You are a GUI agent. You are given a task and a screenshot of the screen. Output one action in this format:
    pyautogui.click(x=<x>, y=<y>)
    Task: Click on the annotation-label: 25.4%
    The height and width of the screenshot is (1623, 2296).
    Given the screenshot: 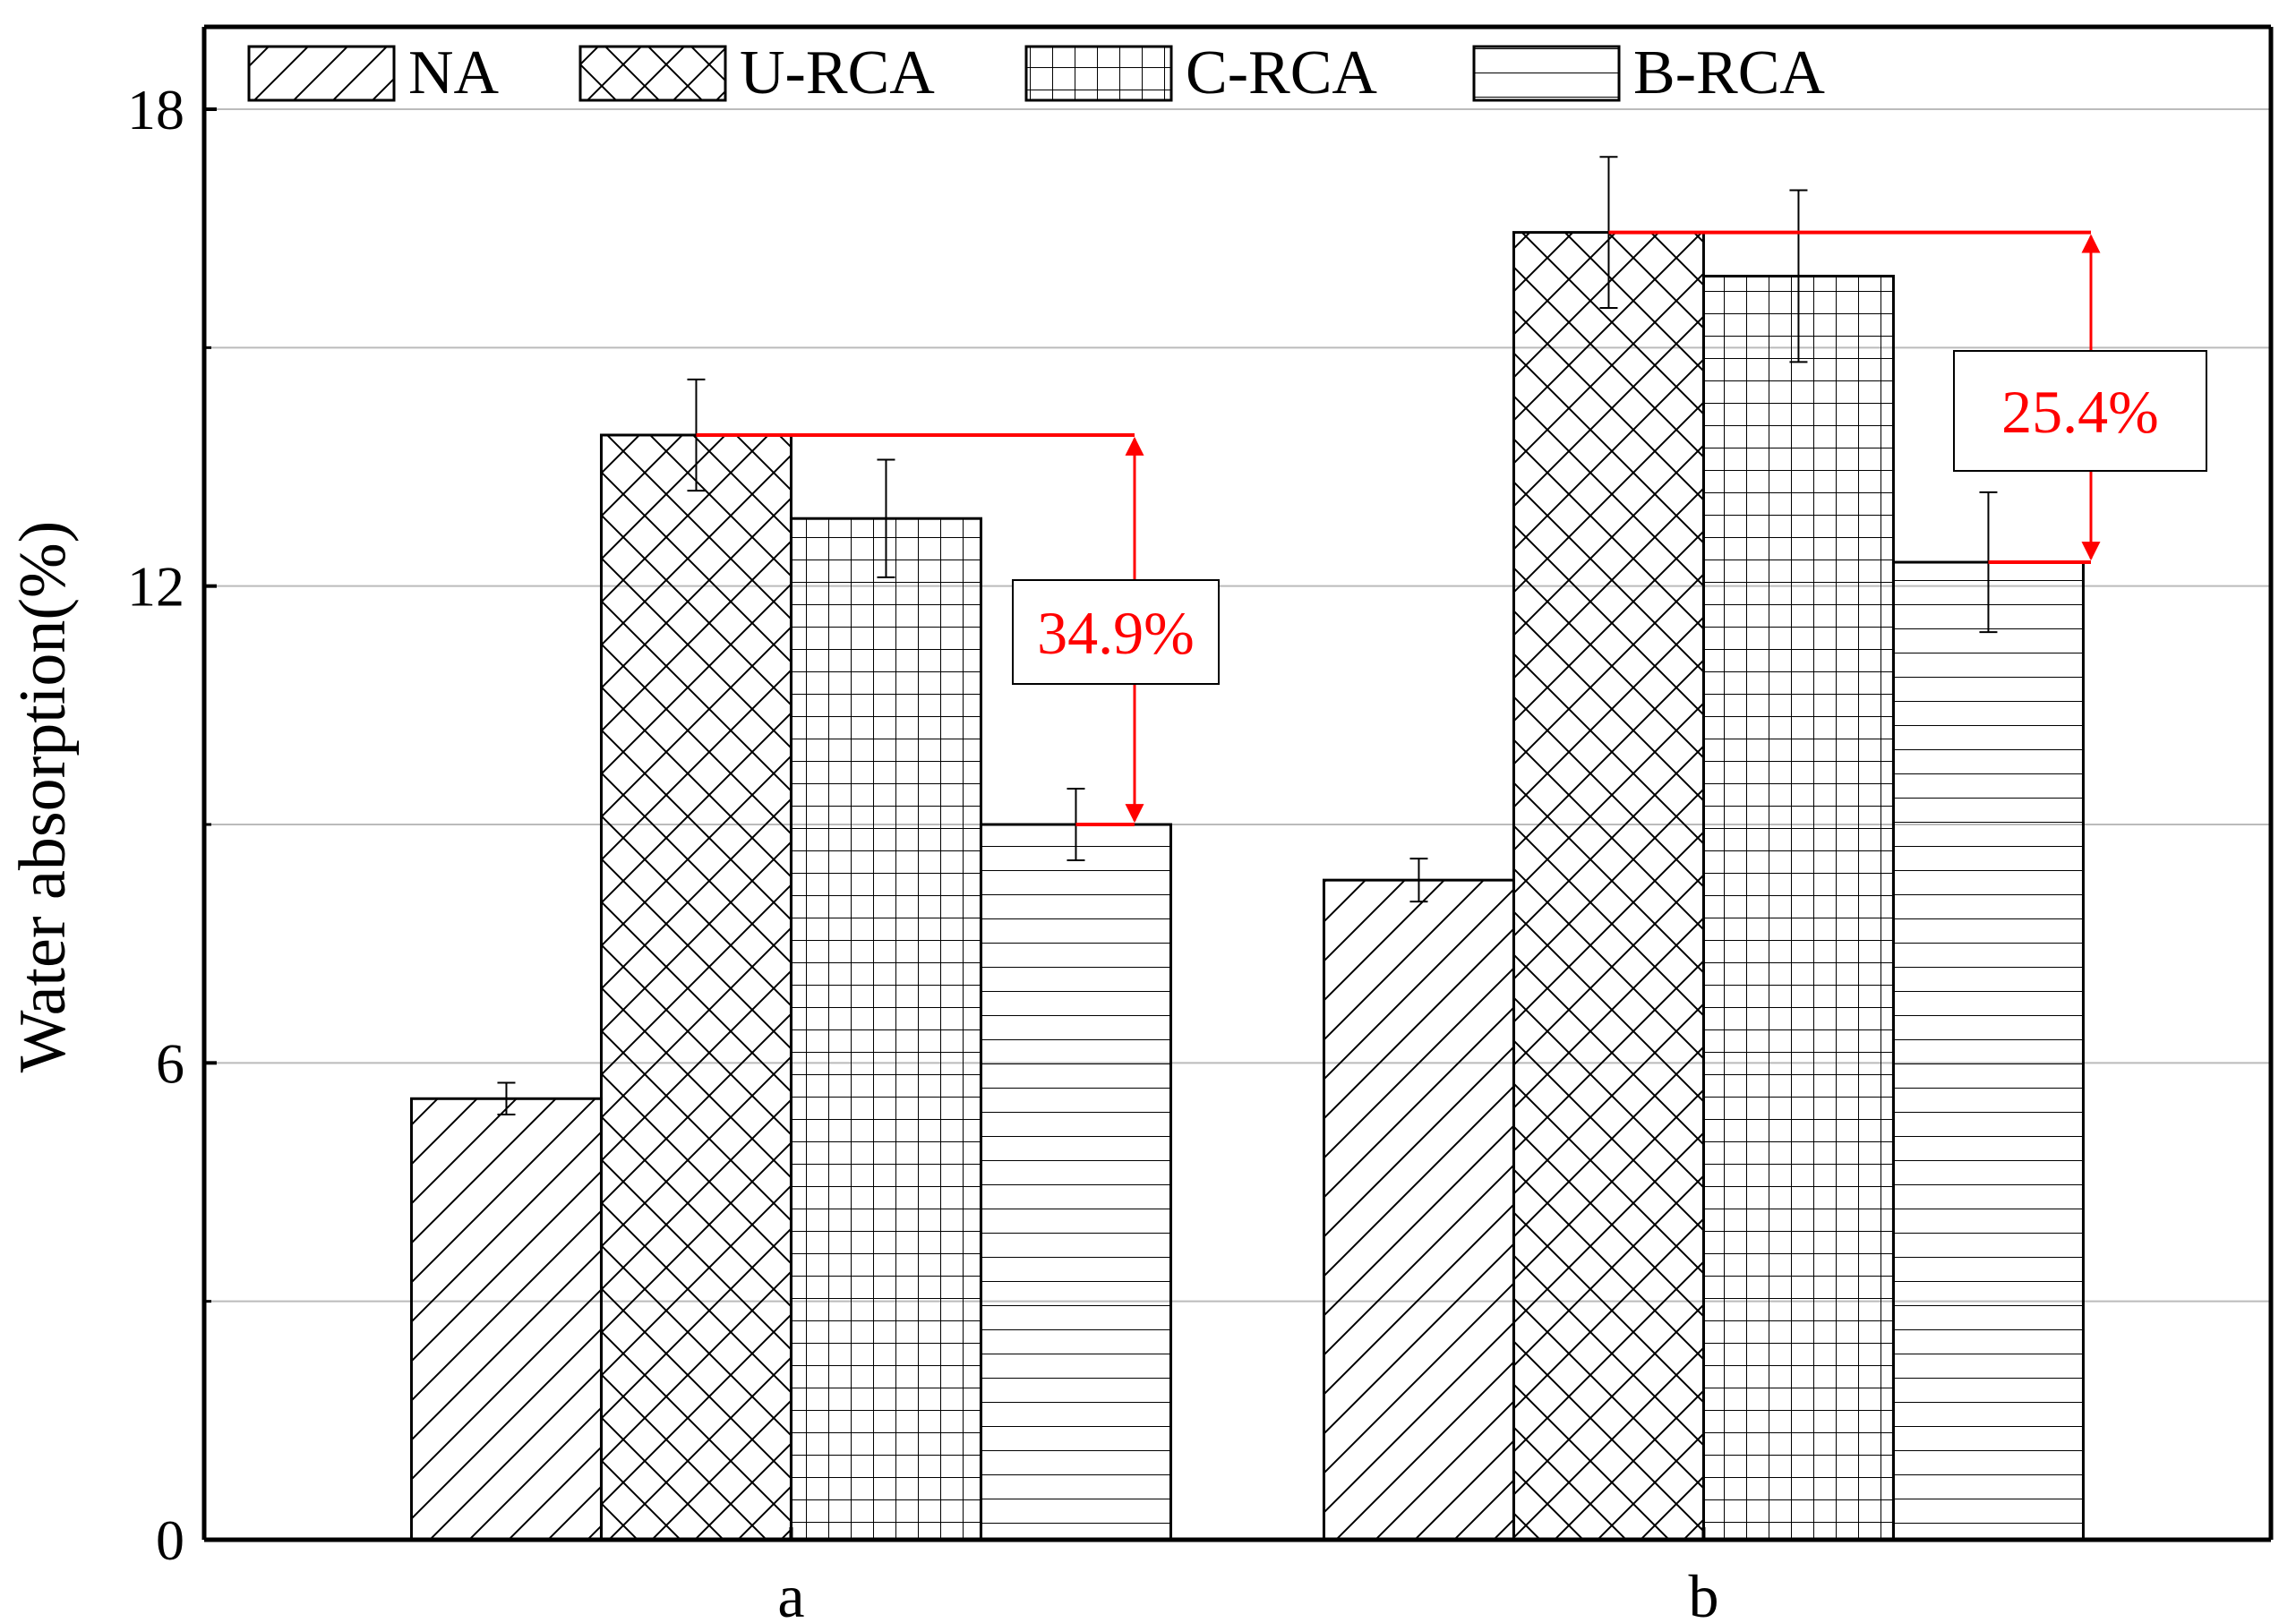 What is the action you would take?
    pyautogui.click(x=2080, y=412)
    